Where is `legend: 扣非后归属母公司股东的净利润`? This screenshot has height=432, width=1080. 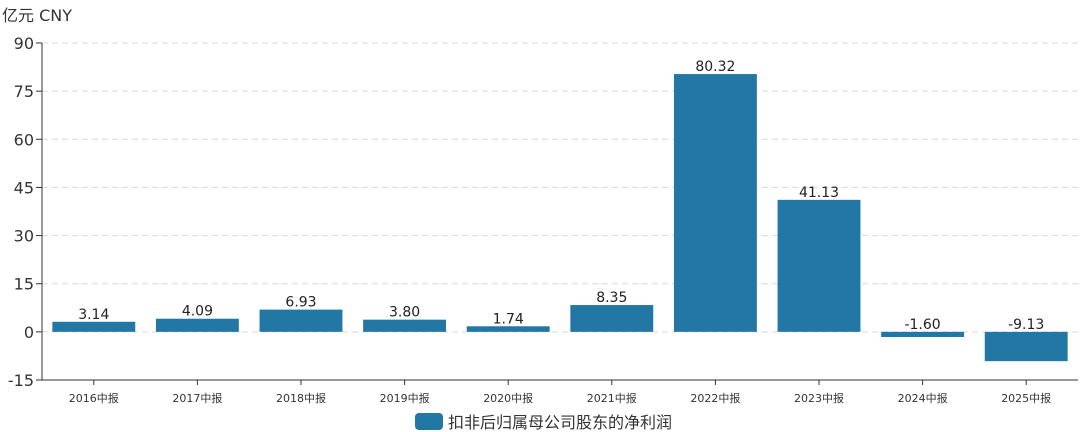 legend: 扣非后归属母公司股东的净利润 is located at coordinates (543, 422).